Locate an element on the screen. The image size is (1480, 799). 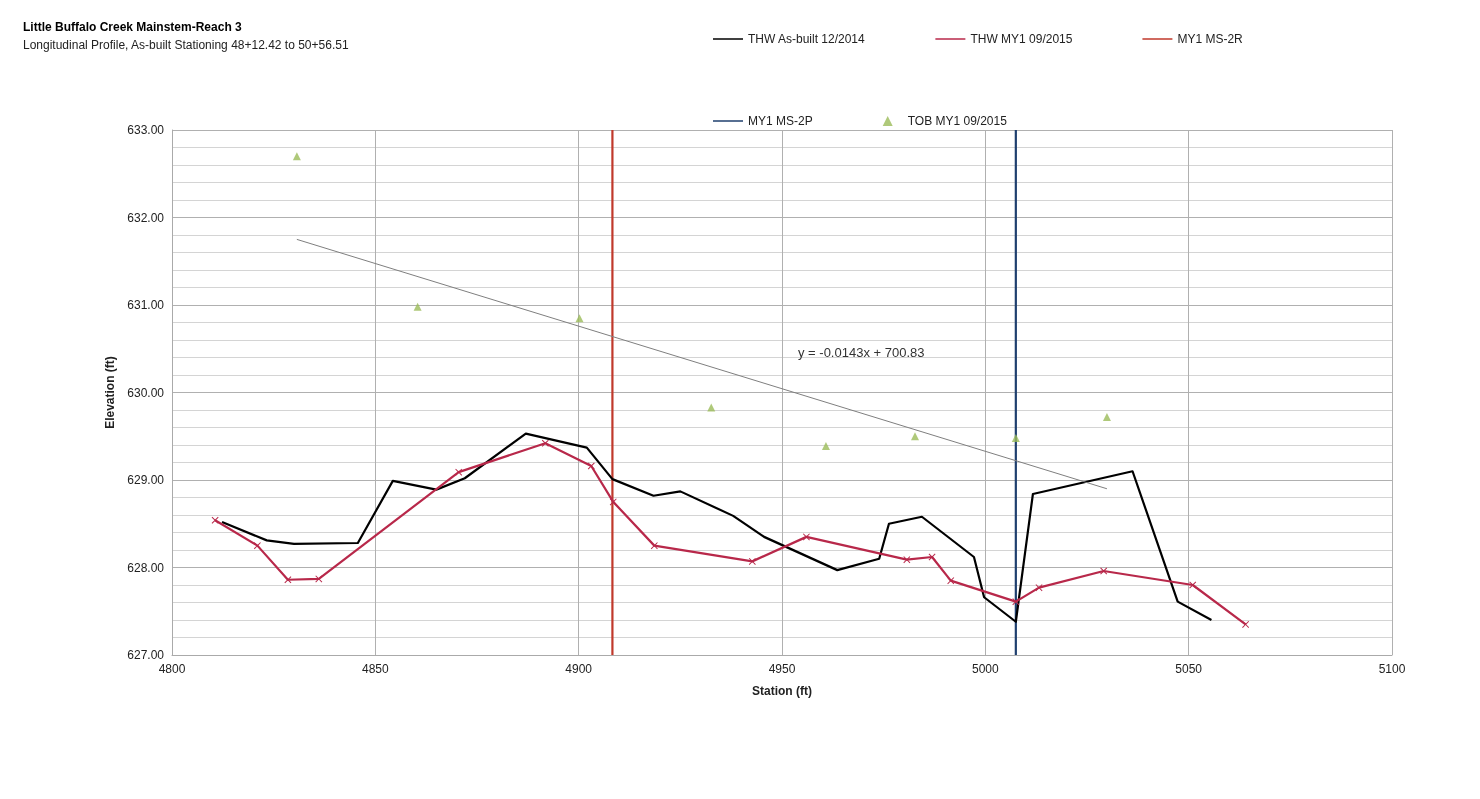
legend-label: MY1 MS-2R is located at coordinates (1210, 39).